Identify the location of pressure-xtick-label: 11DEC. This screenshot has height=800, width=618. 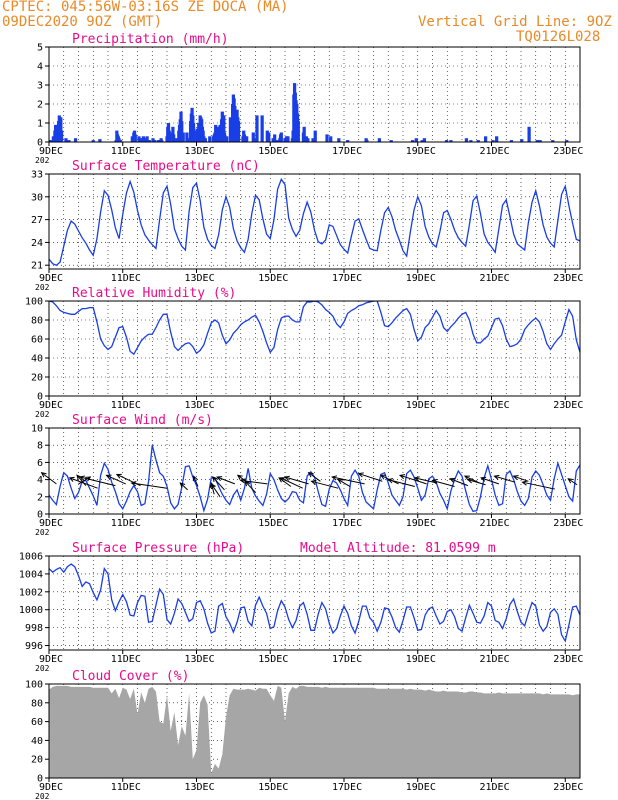
(126, 659).